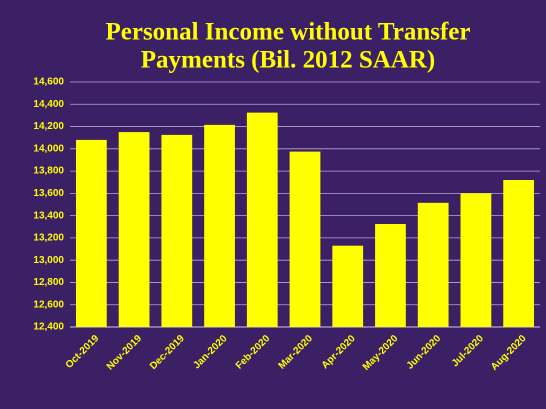 The height and width of the screenshot is (409, 546). What do you see at coordinates (48, 193) in the screenshot?
I see `y-tick-label: 13,600` at bounding box center [48, 193].